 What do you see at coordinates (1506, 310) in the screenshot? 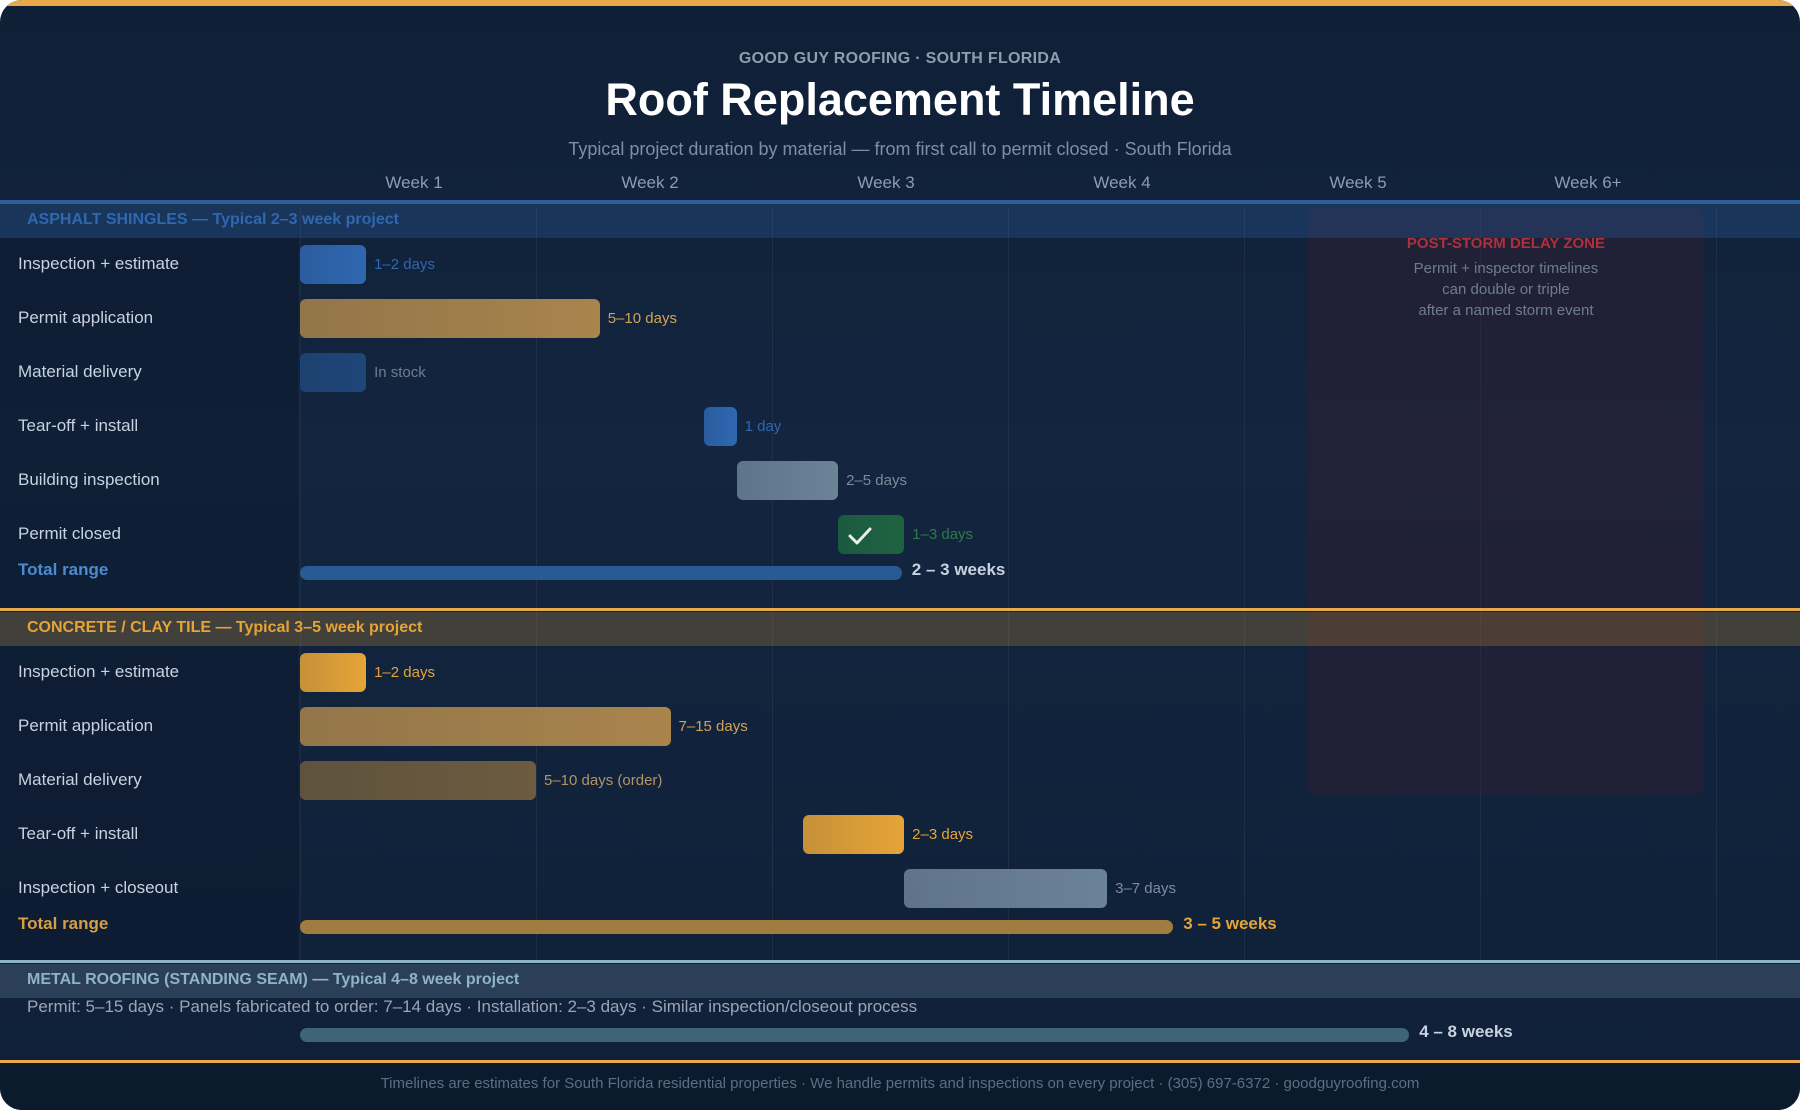
I see `storm-zone-line: after a named storm event` at bounding box center [1506, 310].